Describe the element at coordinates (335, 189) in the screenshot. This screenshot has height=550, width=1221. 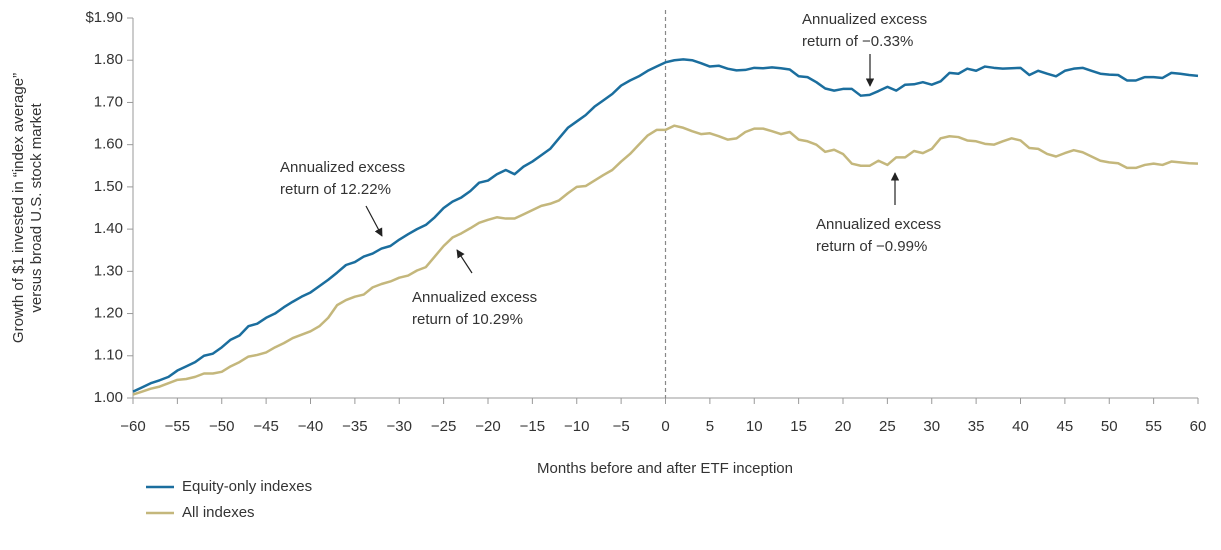
I see `annotation: return of 12.22%` at that location.